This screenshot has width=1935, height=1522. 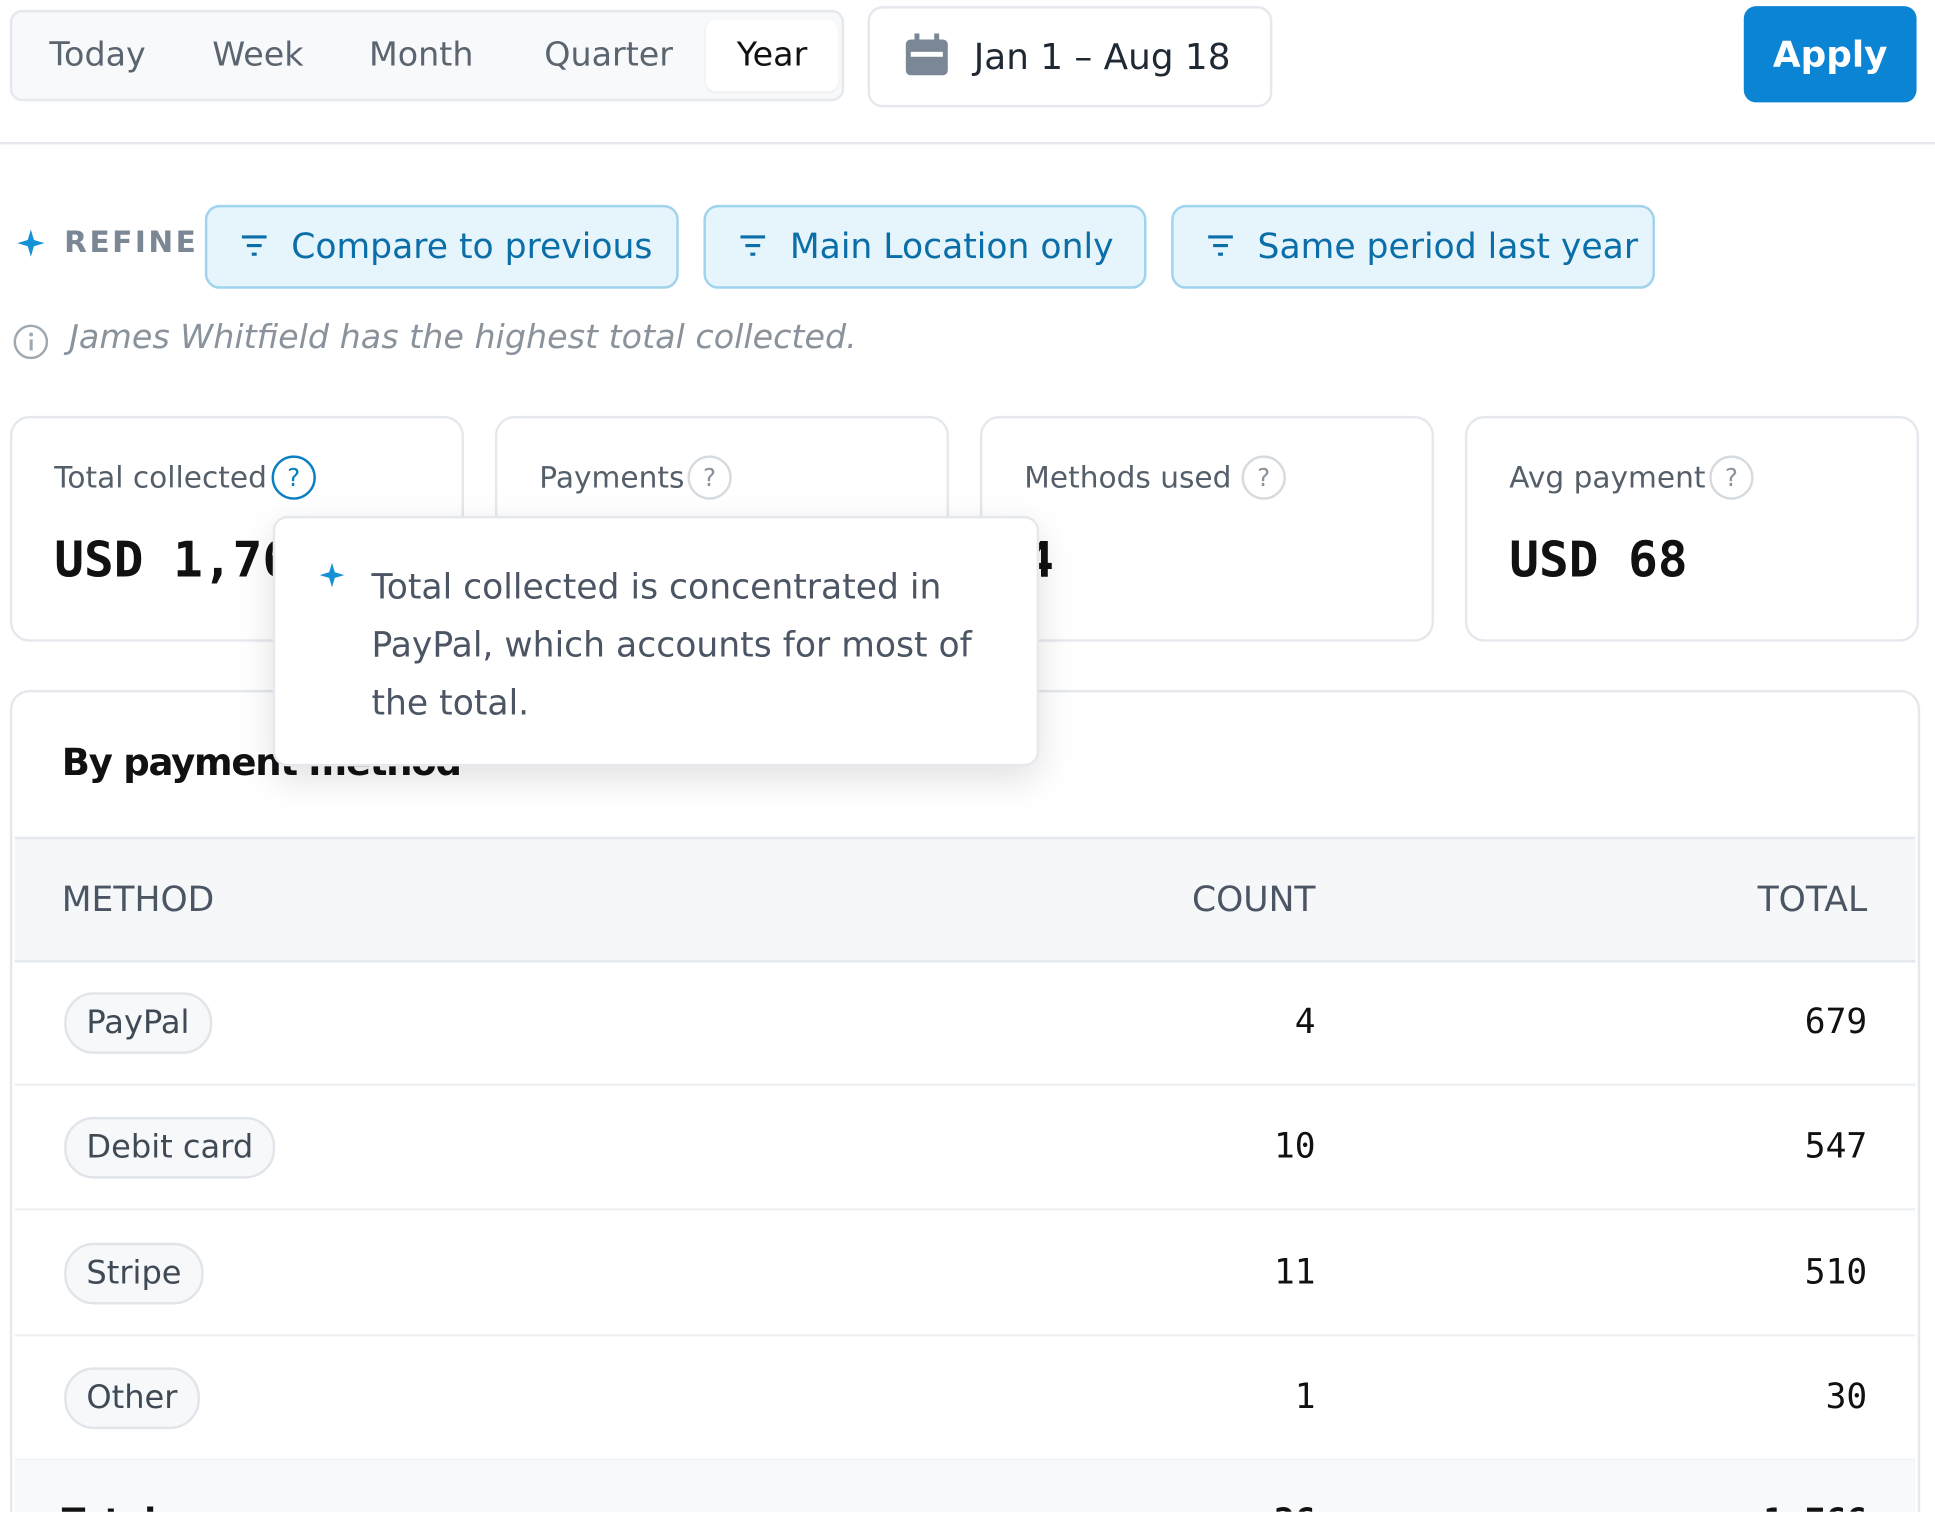 What do you see at coordinates (138, 899) in the screenshot?
I see `column-header: METHOD` at bounding box center [138, 899].